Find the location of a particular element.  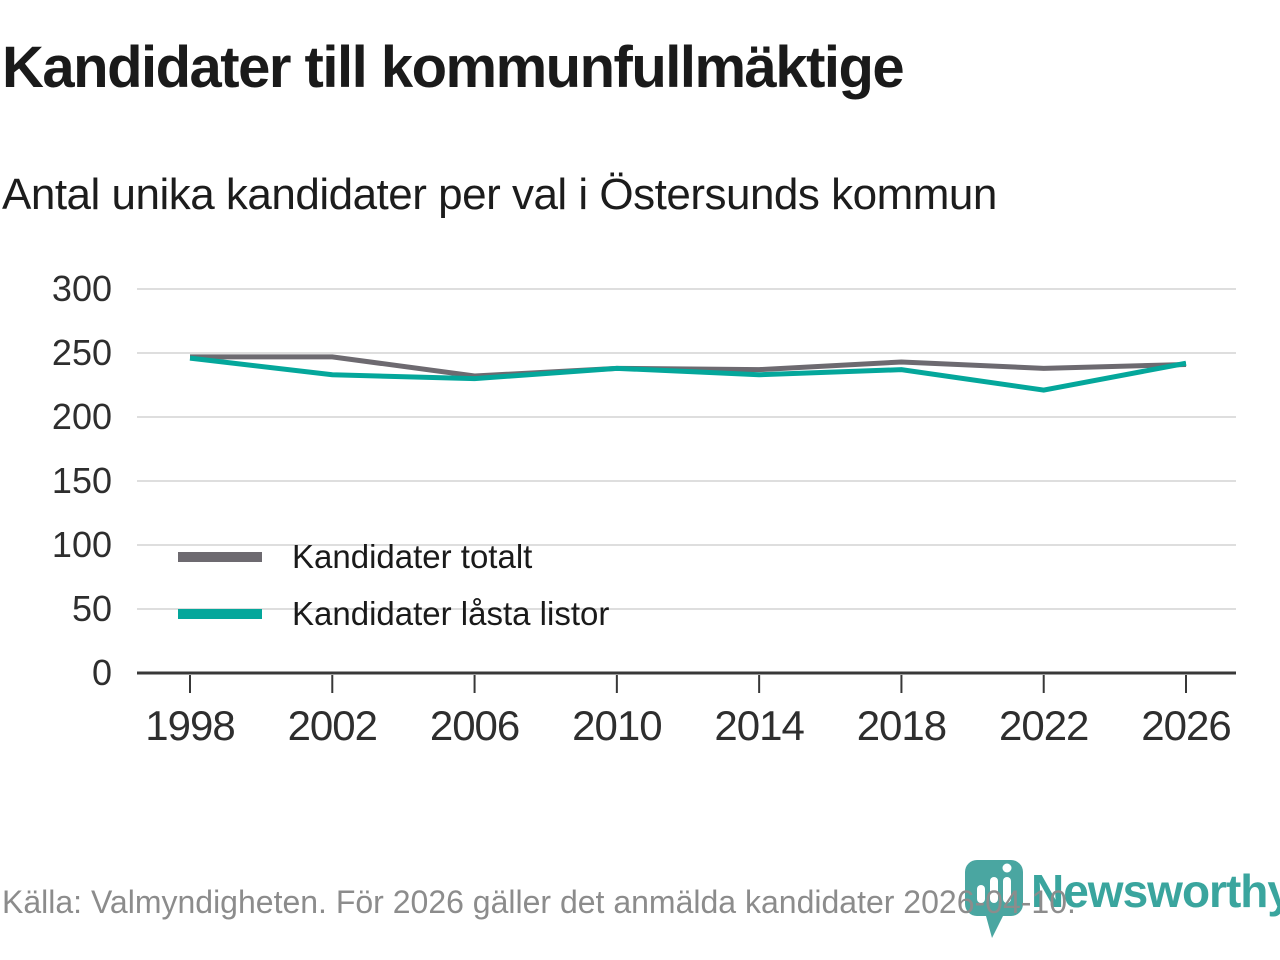

x-tick-label-2014: 2014 is located at coordinates (759, 725).